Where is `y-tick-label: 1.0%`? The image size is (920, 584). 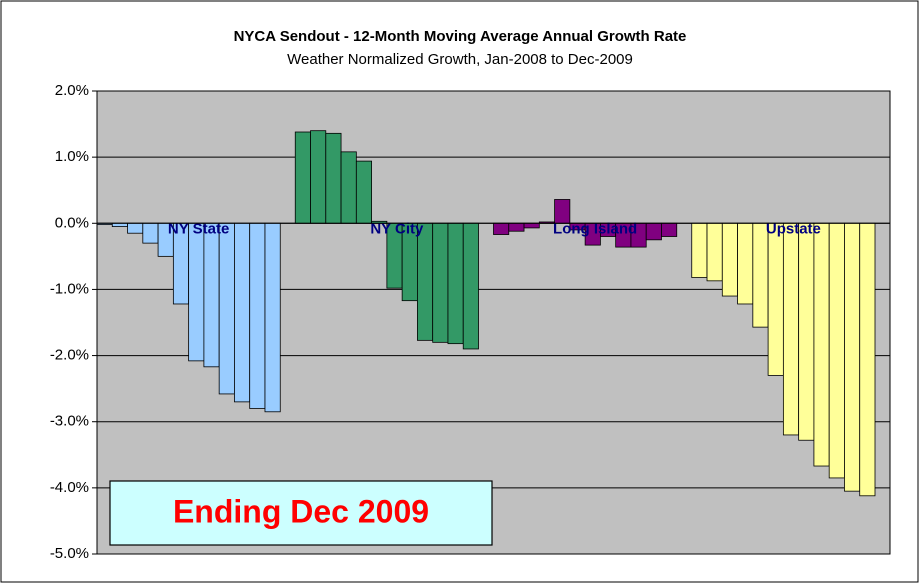 y-tick-label: 1.0% is located at coordinates (72, 156).